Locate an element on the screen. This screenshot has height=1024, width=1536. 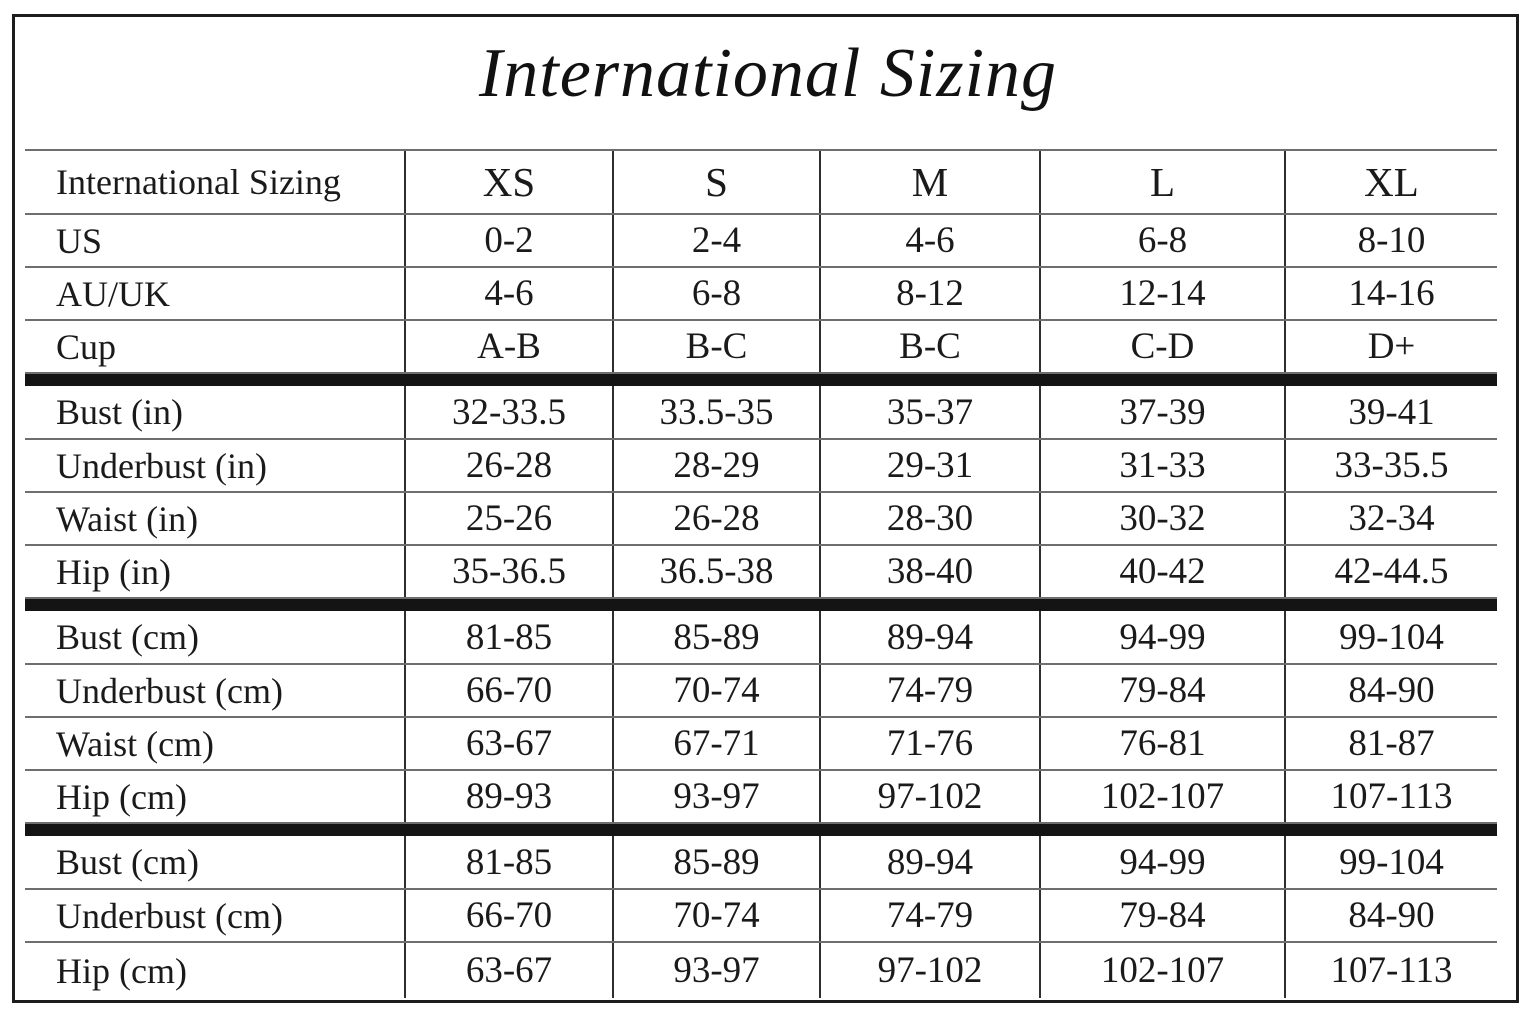
cell-value: 32-34 is located at coordinates (1390, 519).